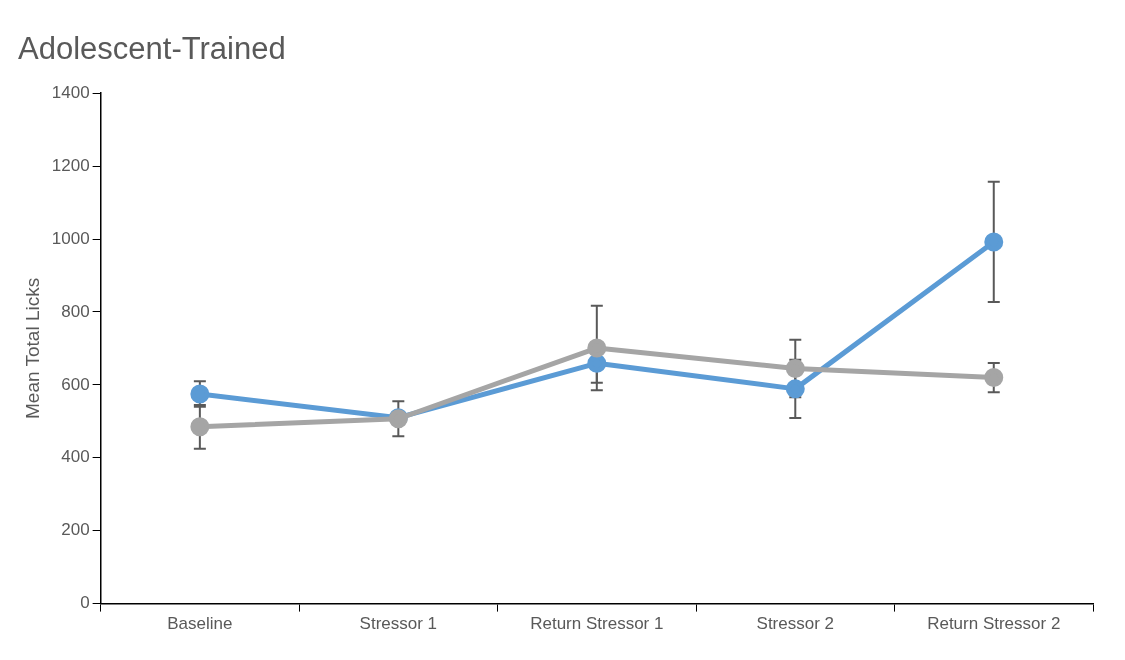  I want to click on y-tick-label: 1000, so click(70, 238).